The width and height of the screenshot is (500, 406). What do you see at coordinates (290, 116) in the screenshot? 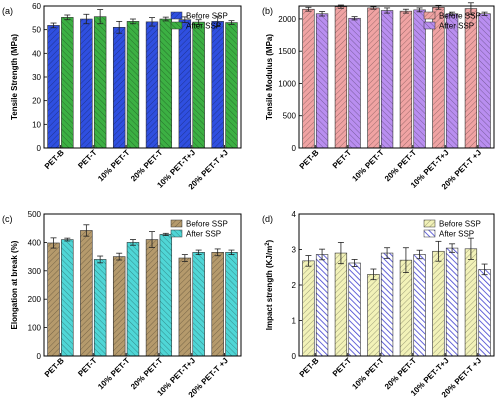
I see `y-tick-label-2: 500` at bounding box center [290, 116].